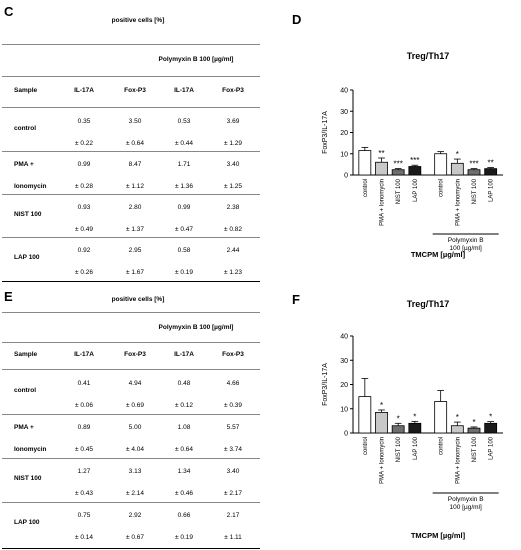  What do you see at coordinates (84, 537) in the screenshot?
I see `cell-sd: ± 0.14` at bounding box center [84, 537].